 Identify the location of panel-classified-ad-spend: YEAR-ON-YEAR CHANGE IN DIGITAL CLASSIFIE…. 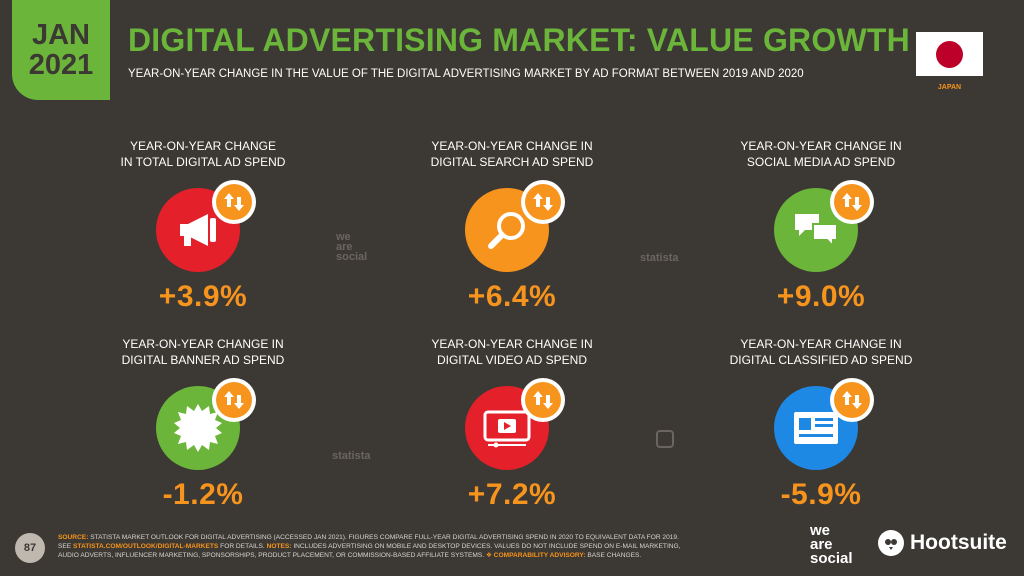
(821, 424).